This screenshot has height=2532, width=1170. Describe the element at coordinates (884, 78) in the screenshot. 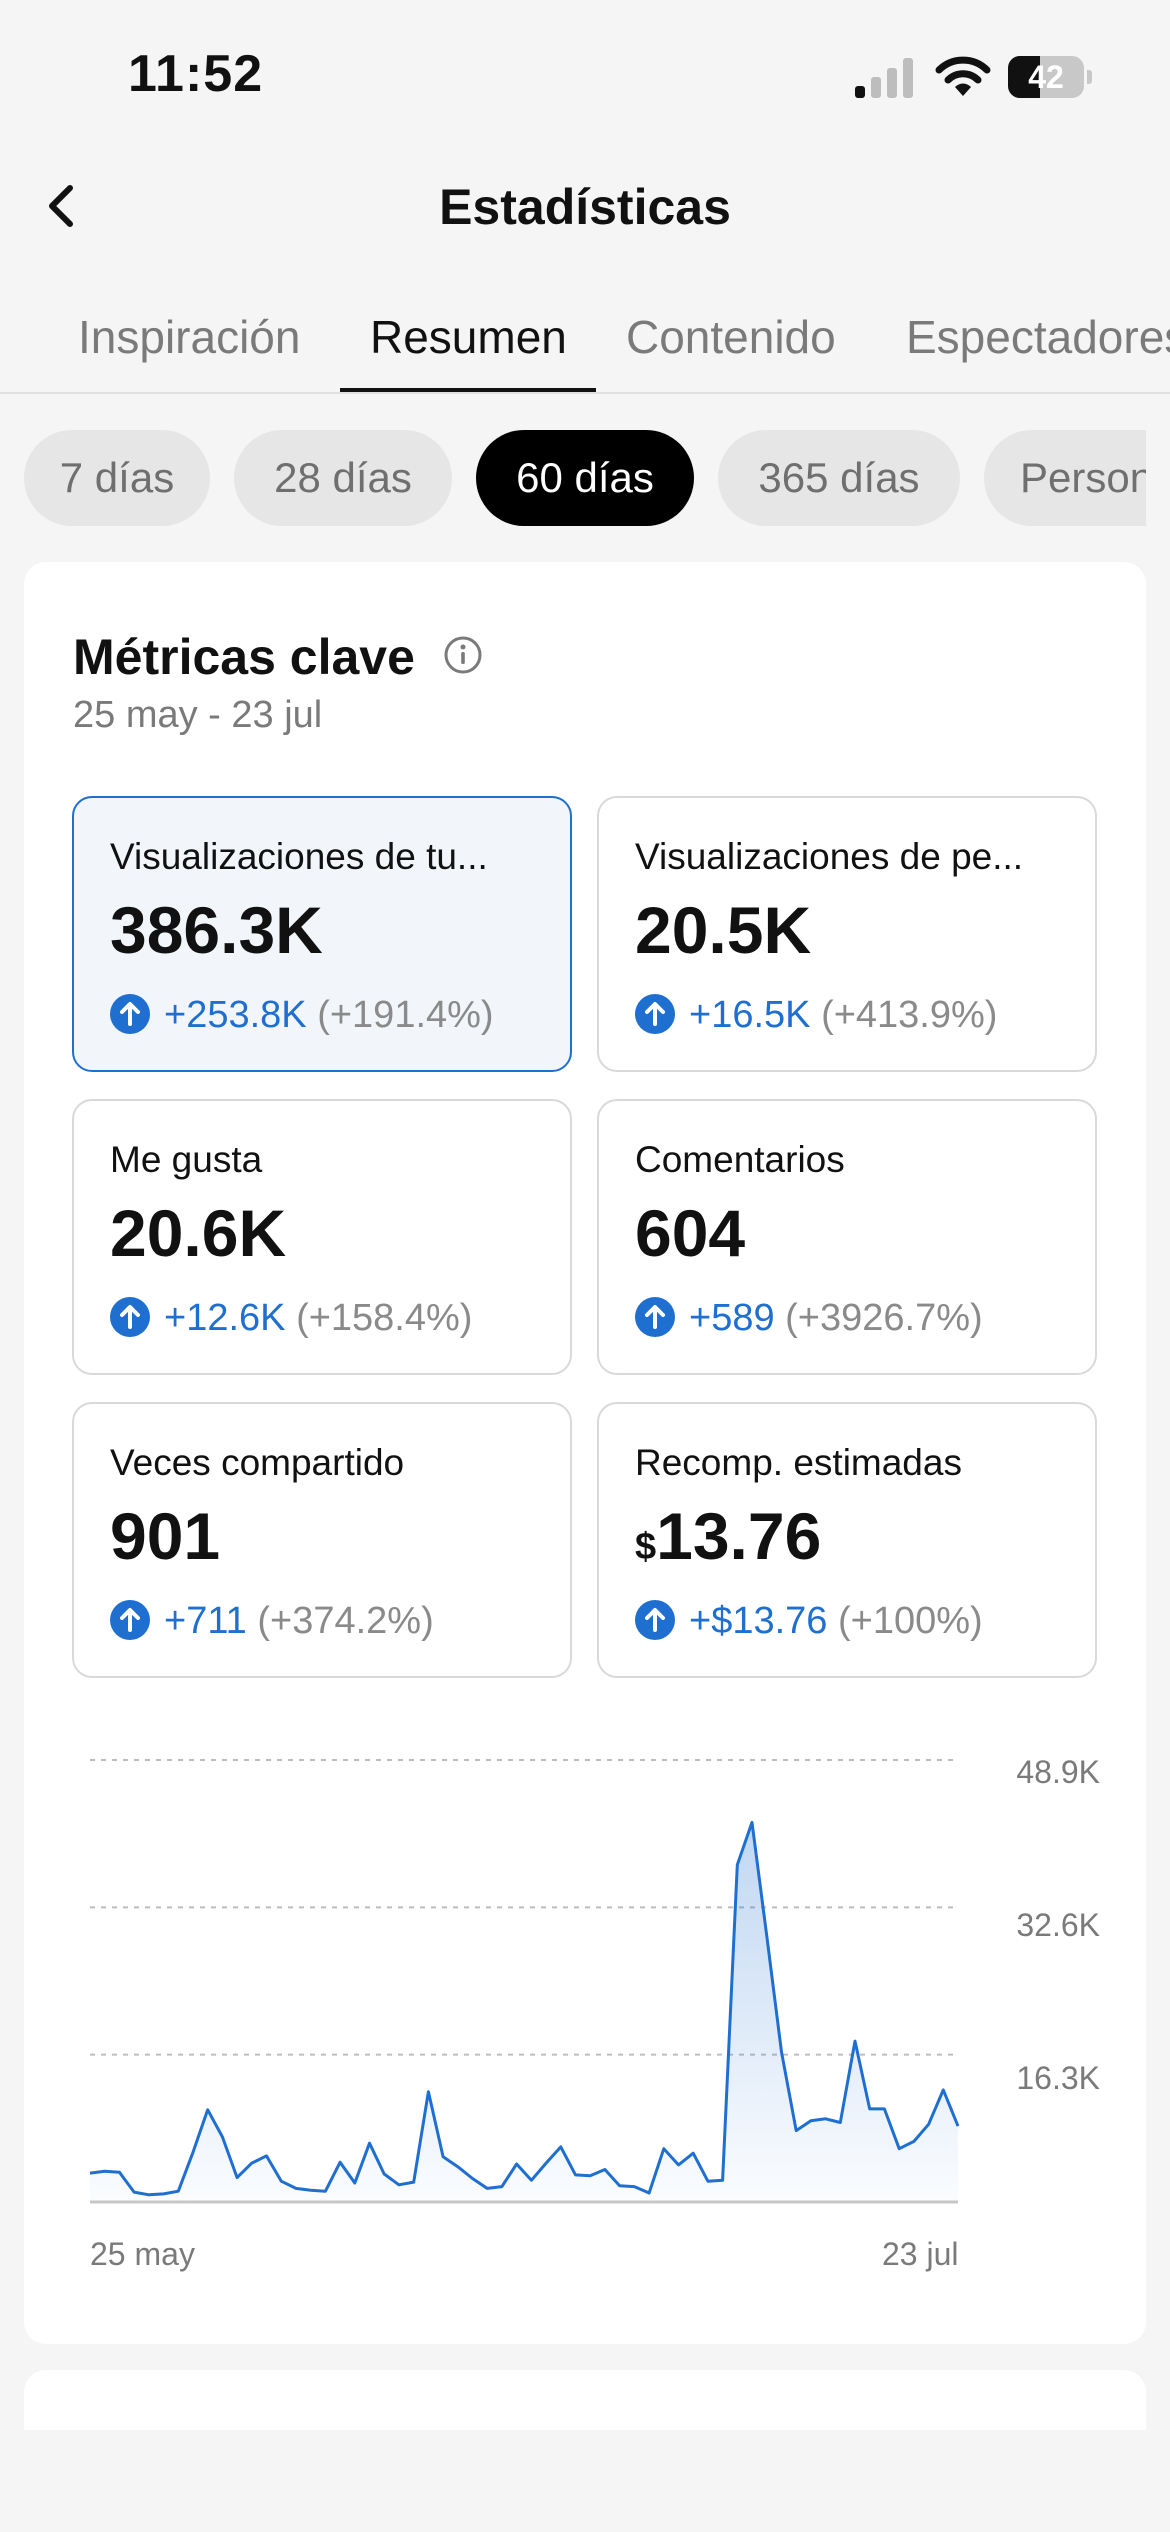

I see `signal-icon` at that location.